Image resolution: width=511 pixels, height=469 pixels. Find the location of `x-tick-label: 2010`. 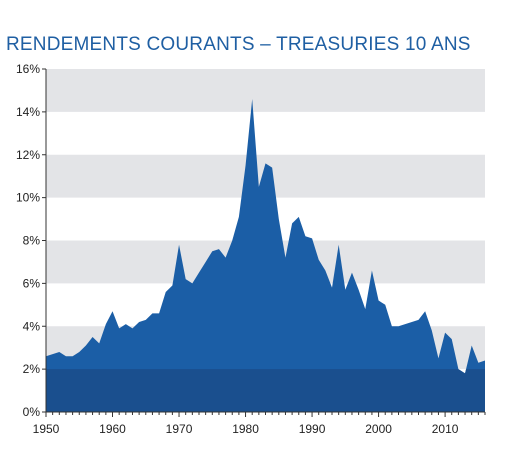

x-tick-label: 2010 is located at coordinates (445, 429).